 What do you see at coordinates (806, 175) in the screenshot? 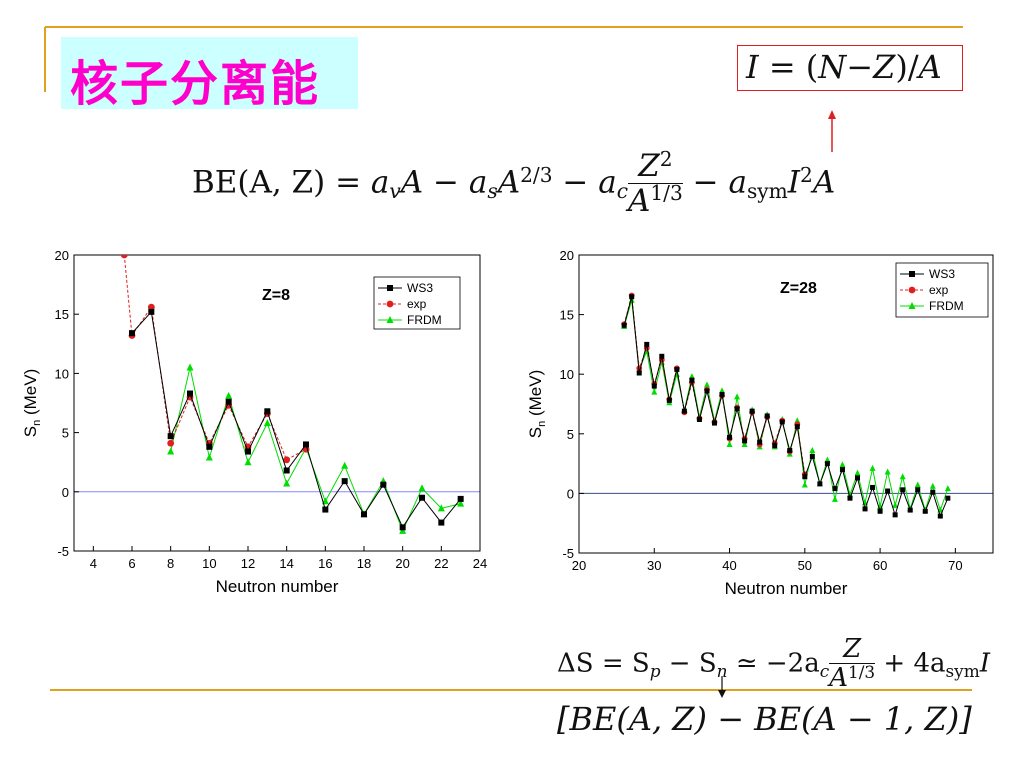
I see `formula-part: 2` at bounding box center [806, 175].